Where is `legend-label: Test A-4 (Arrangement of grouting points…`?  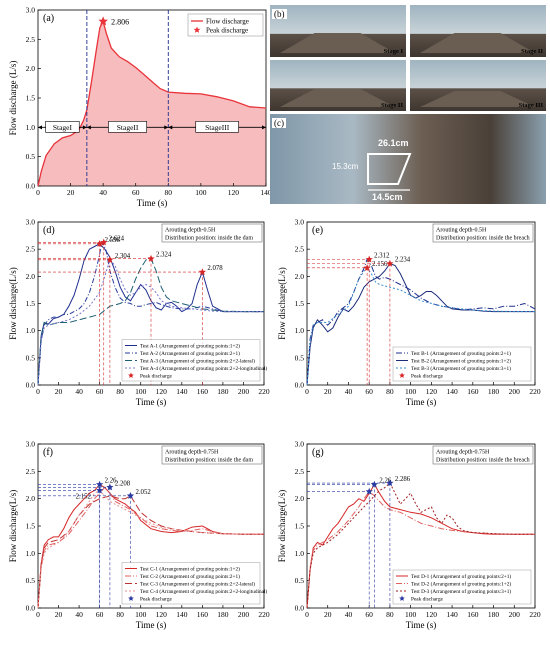
legend-label: Test A-4 (Arrangement of grouting points… is located at coordinates (203, 368).